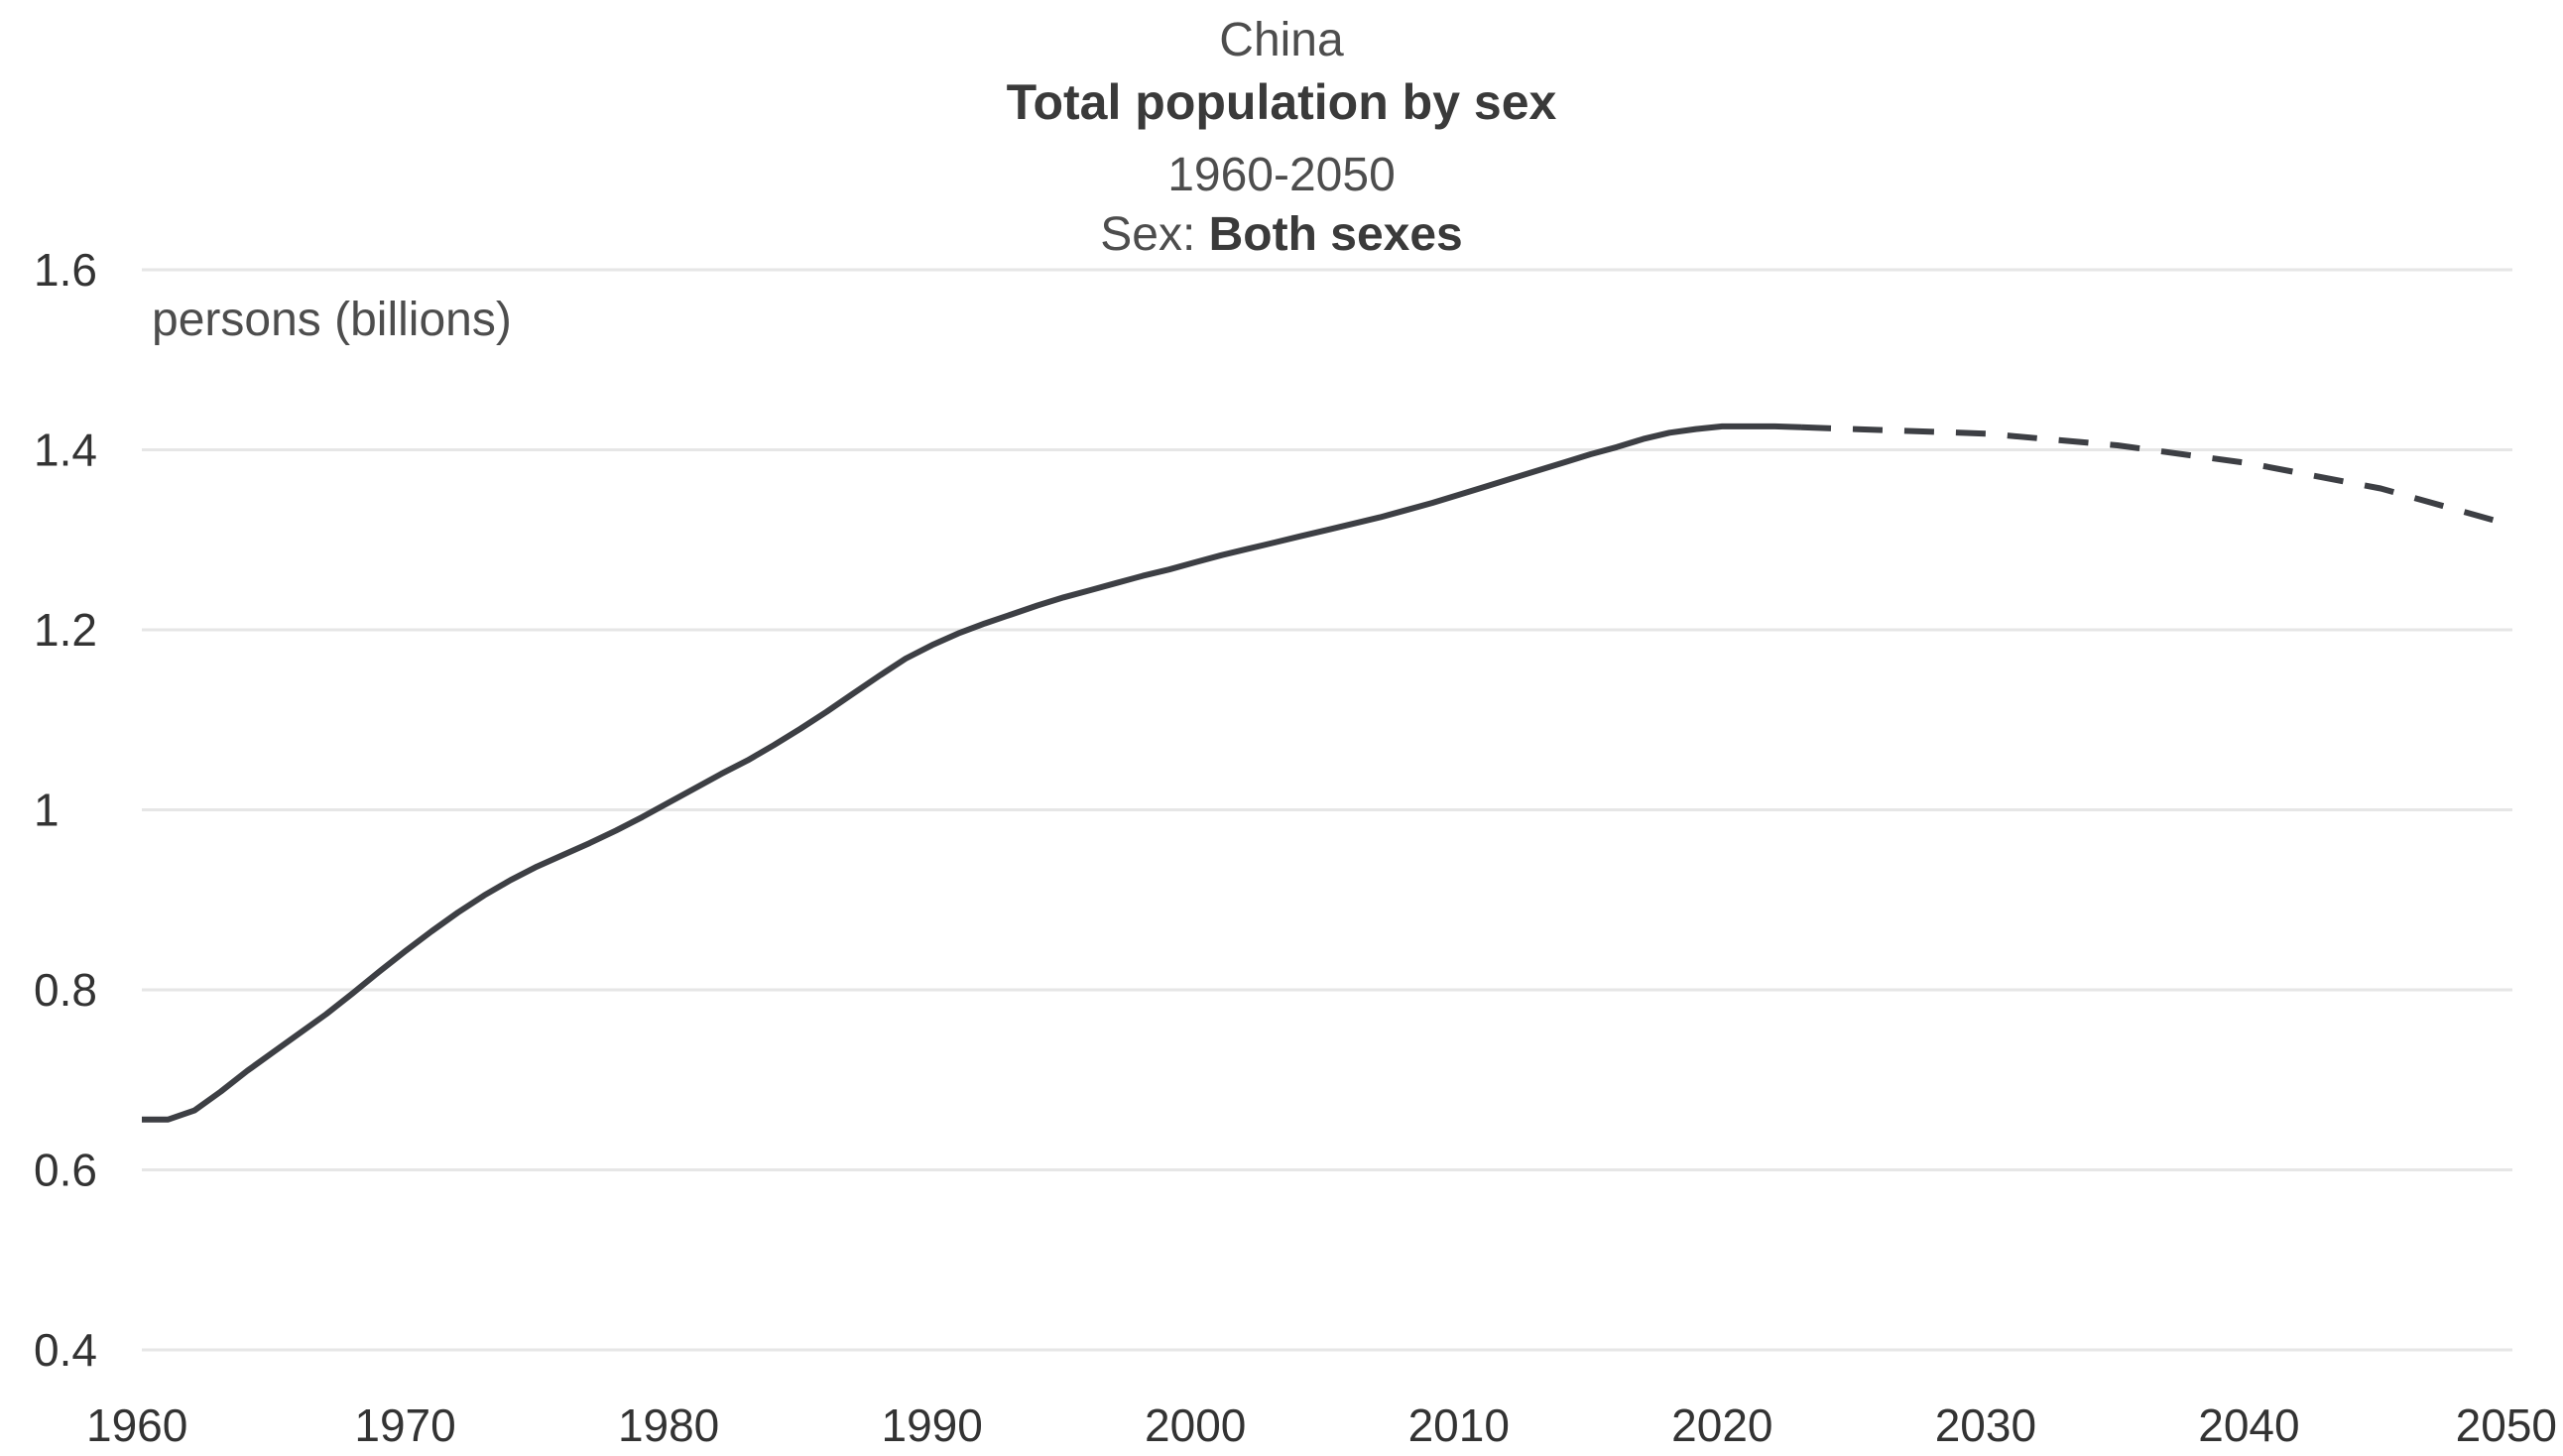 Image resolution: width=2563 pixels, height=1456 pixels. I want to click on x-tick-label: 1960, so click(136, 1425).